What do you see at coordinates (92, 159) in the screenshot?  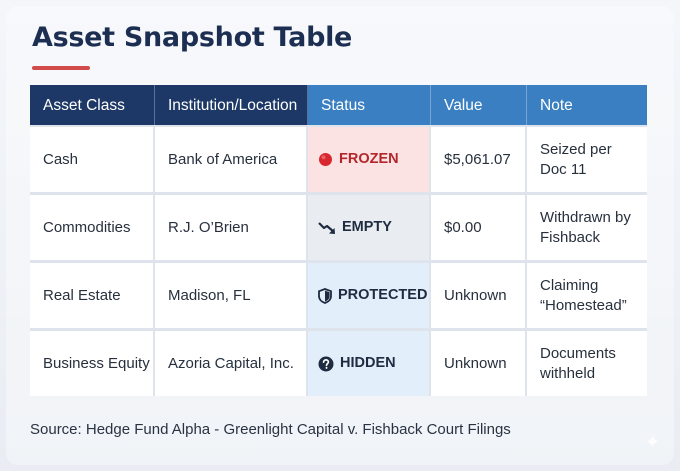 I see `cell-asset-class: Cash` at bounding box center [92, 159].